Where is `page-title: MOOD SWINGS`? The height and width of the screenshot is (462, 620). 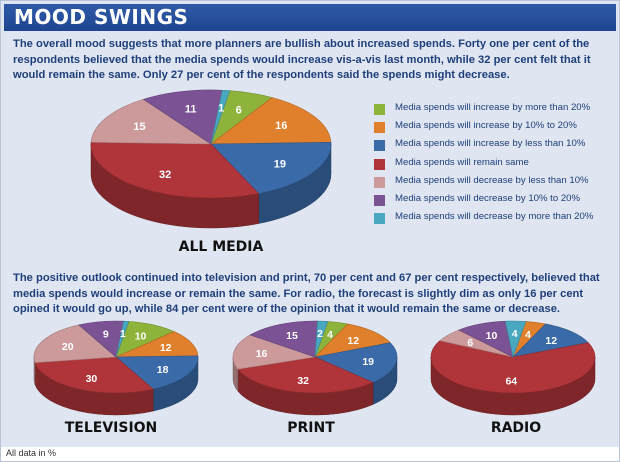
page-title: MOOD SWINGS is located at coordinates (101, 17).